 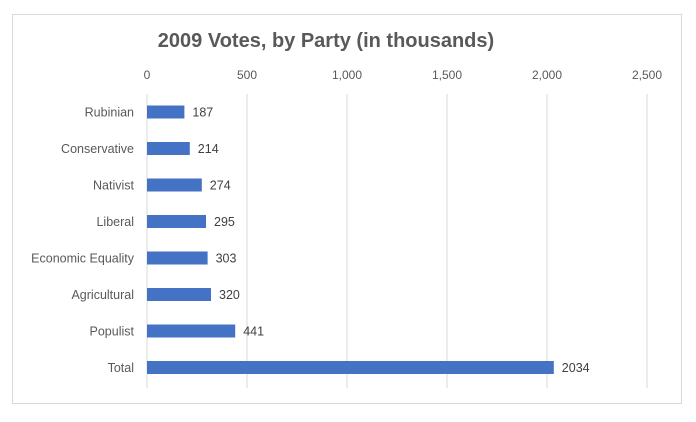 I want to click on x-tick-label: 2,000, so click(x=547, y=75).